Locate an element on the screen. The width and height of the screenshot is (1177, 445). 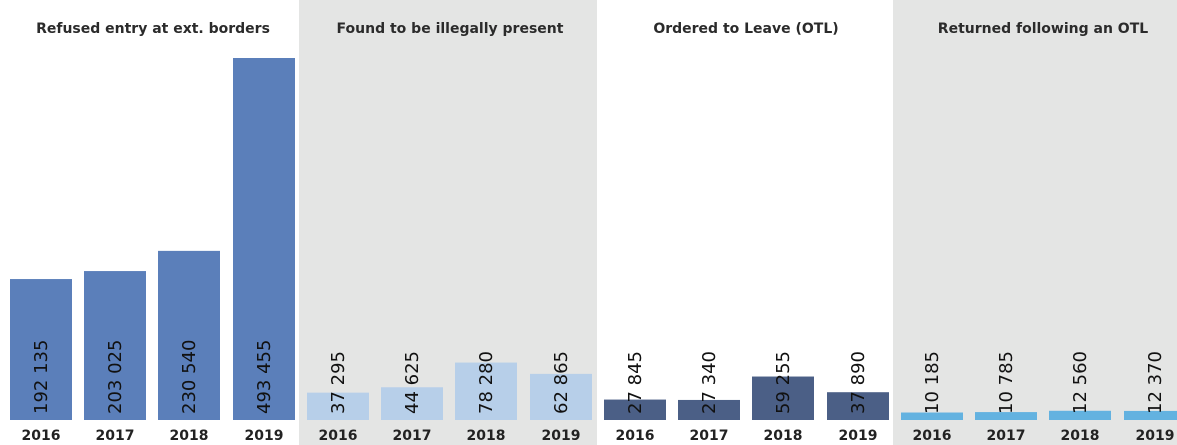
data-label-returned-following-otl-2018: 12 560 is located at coordinates (1080, 382).